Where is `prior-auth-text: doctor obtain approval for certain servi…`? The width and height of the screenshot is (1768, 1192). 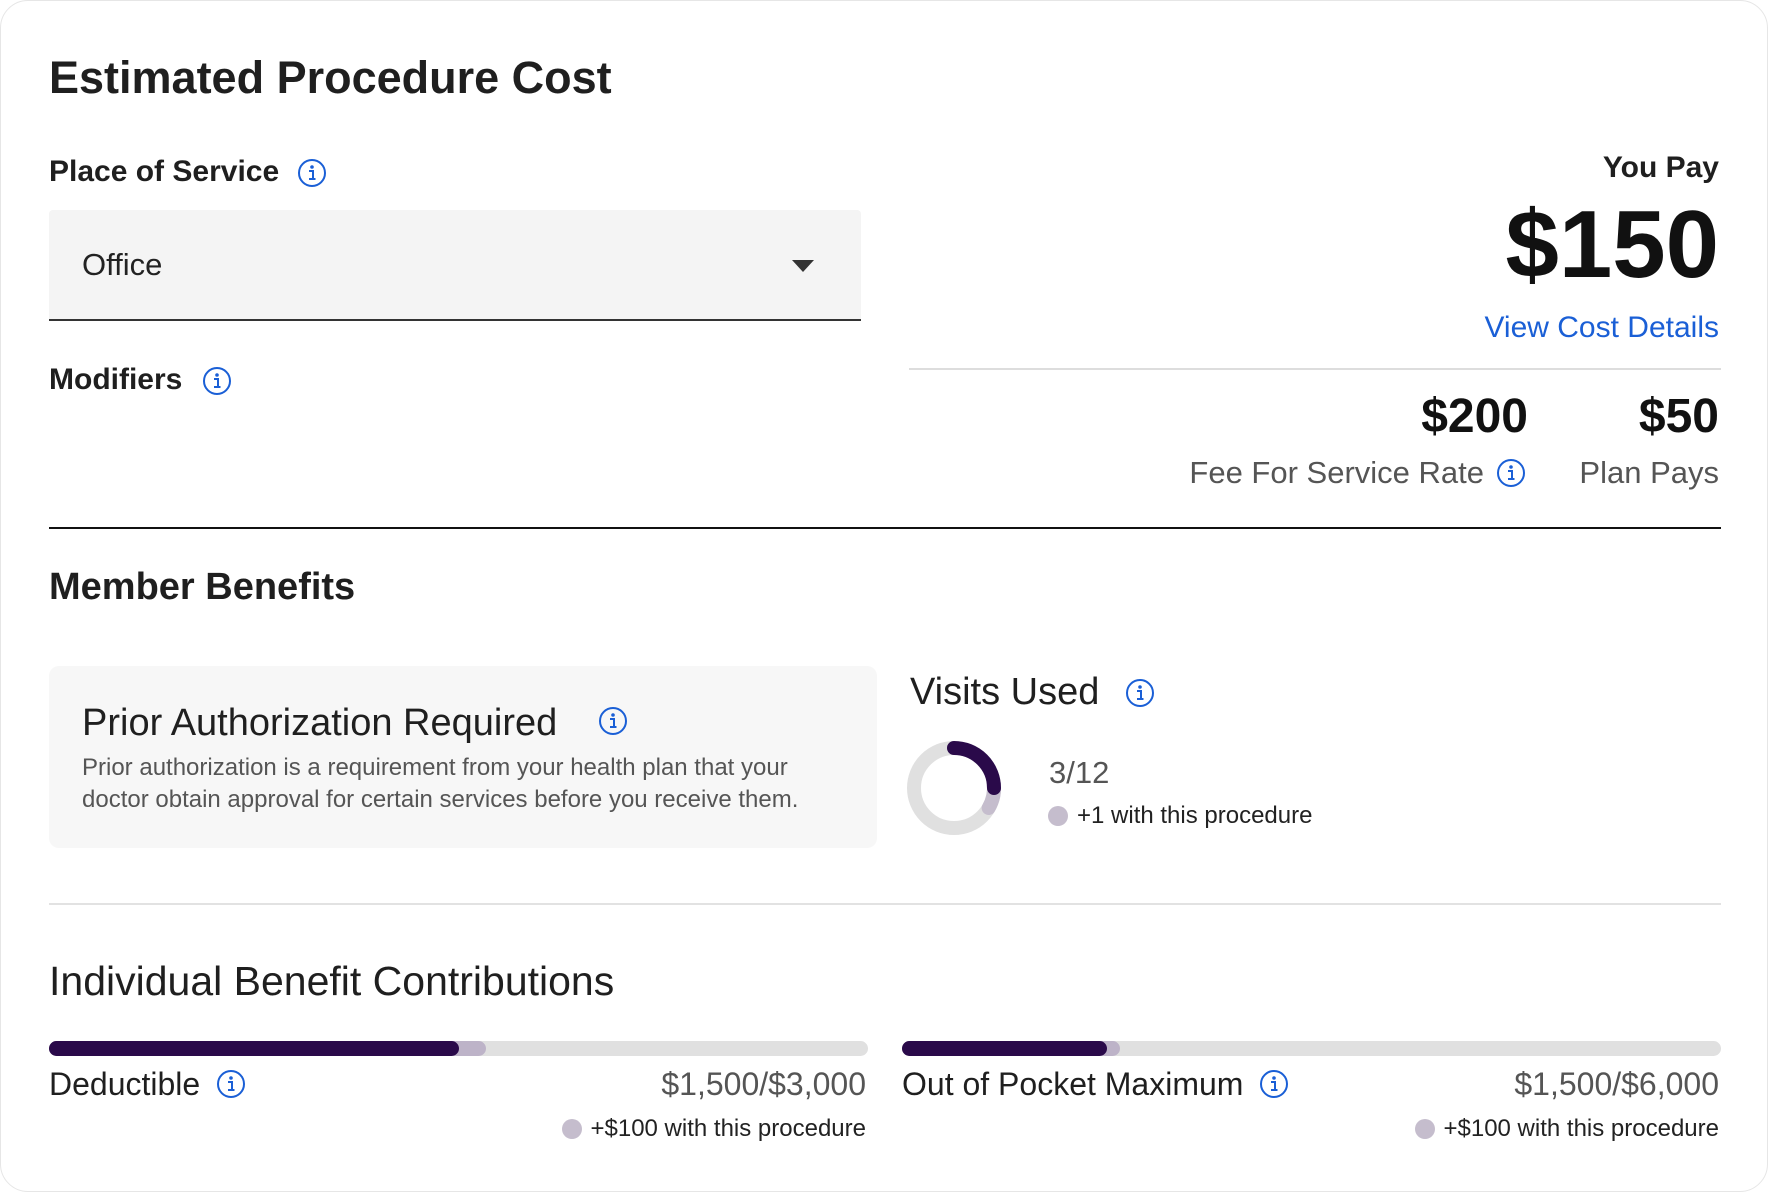
prior-auth-text: doctor obtain approval for certain servi… is located at coordinates (440, 799).